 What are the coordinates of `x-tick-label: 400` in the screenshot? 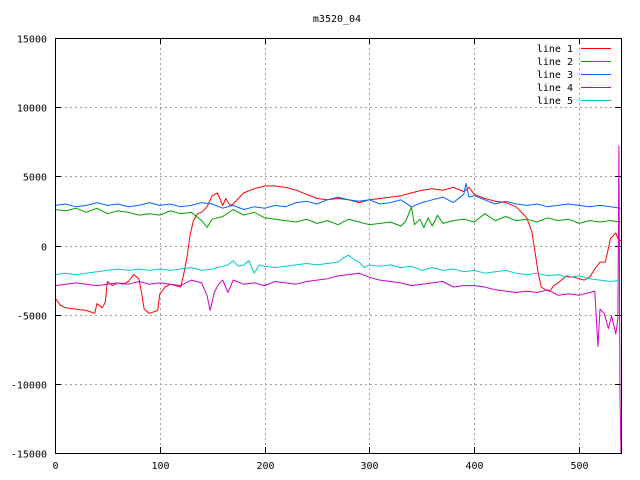 It's located at (474, 466).